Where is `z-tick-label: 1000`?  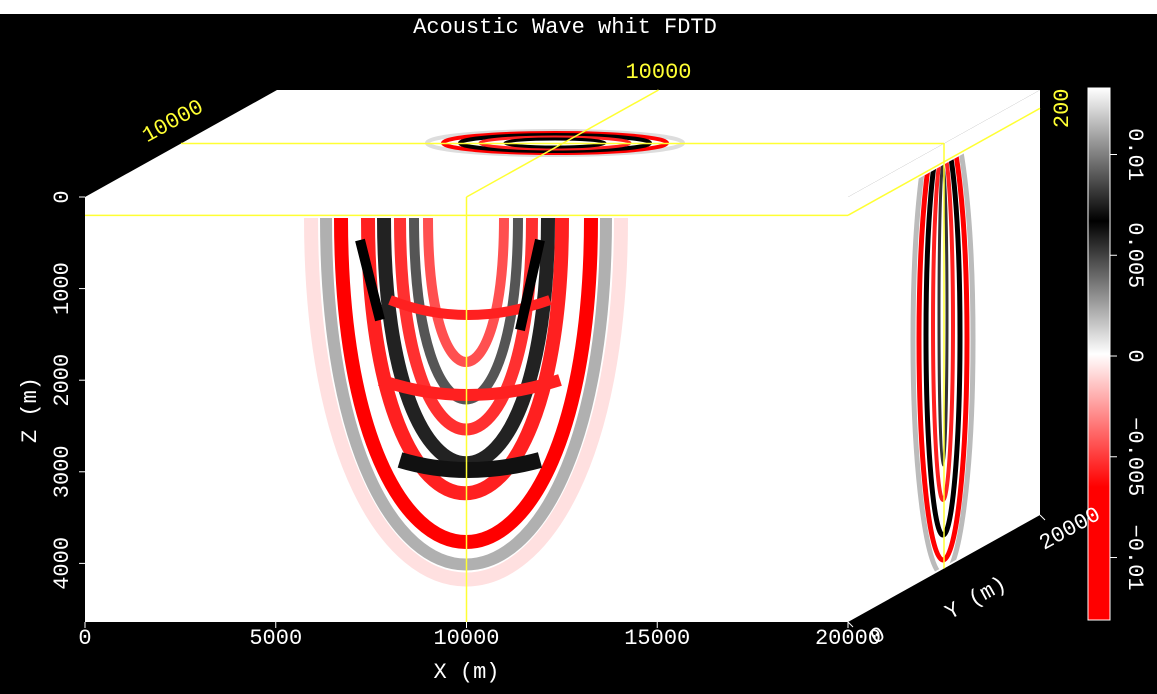
z-tick-label: 1000 is located at coordinates (62, 288).